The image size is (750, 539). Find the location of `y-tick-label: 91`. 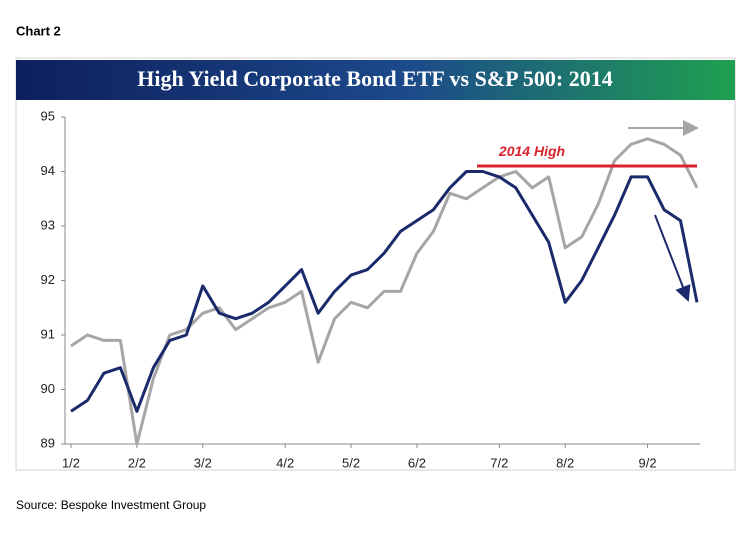

y-tick-label: 91 is located at coordinates (48, 333).